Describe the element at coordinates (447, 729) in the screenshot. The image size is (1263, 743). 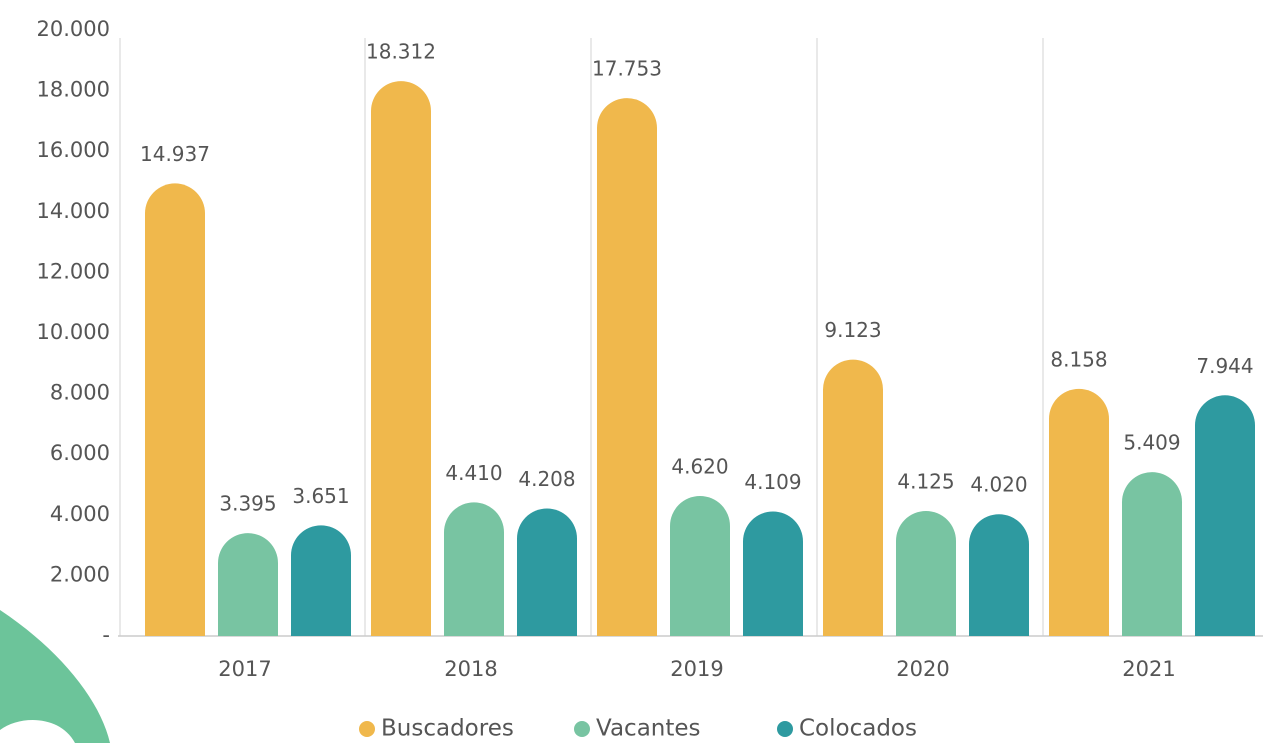
I see `legend-label: Buscadores` at that location.